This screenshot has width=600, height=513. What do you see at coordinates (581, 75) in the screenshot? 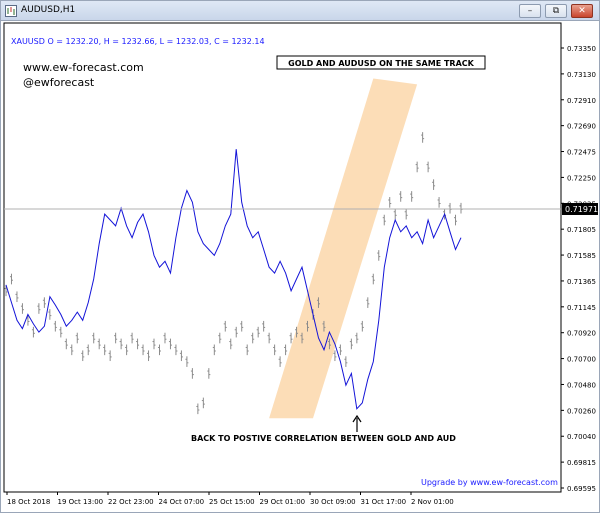
I see `y-tick-label: 0.73130` at bounding box center [581, 75].